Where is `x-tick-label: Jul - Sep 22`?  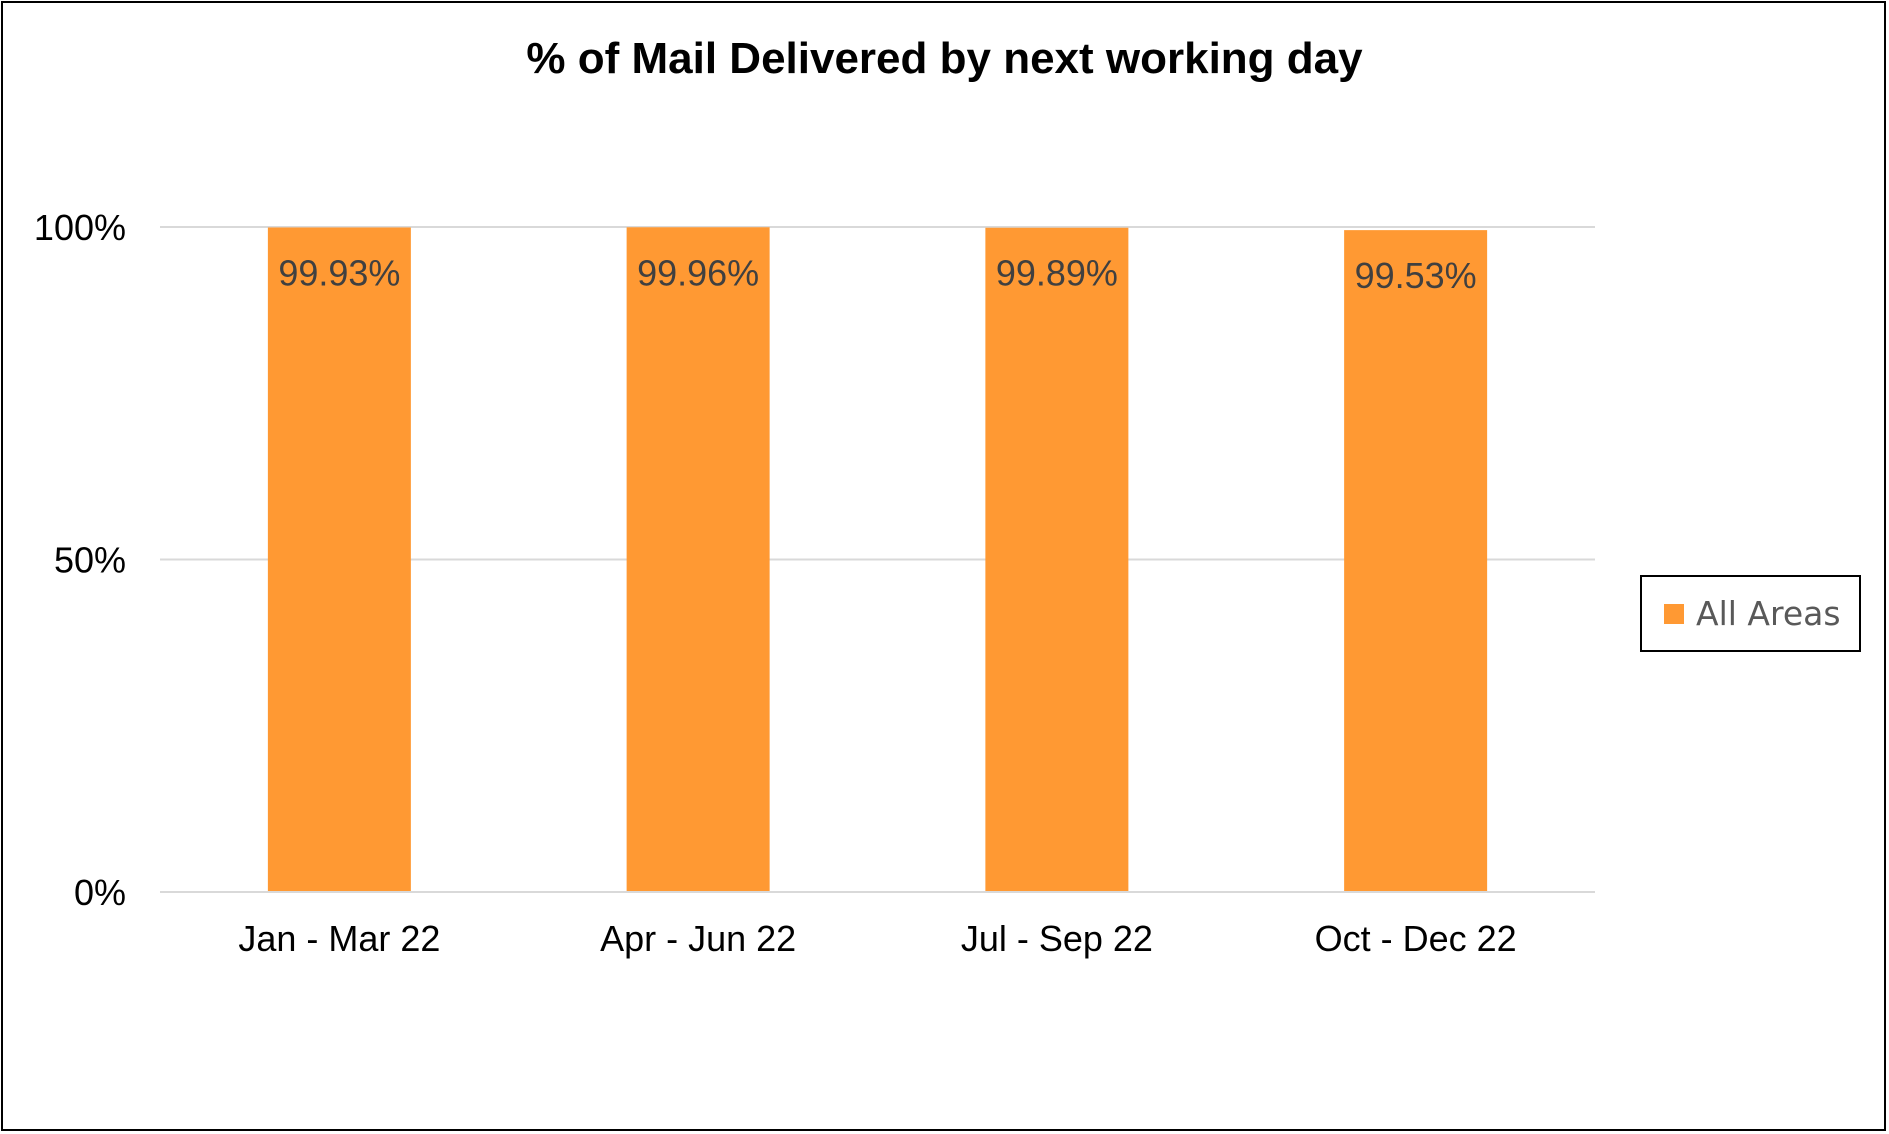
x-tick-label: Jul - Sep 22 is located at coordinates (1057, 938).